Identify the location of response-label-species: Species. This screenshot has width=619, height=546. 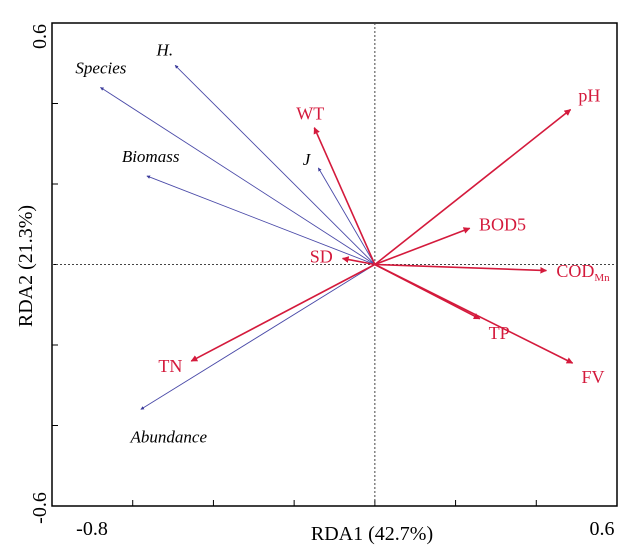
(100, 67).